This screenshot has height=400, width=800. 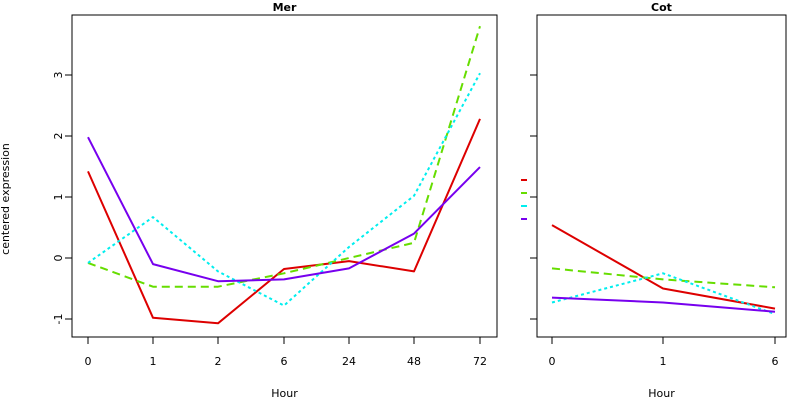 I want to click on x-tick-label-mer: 48, so click(x=414, y=361).